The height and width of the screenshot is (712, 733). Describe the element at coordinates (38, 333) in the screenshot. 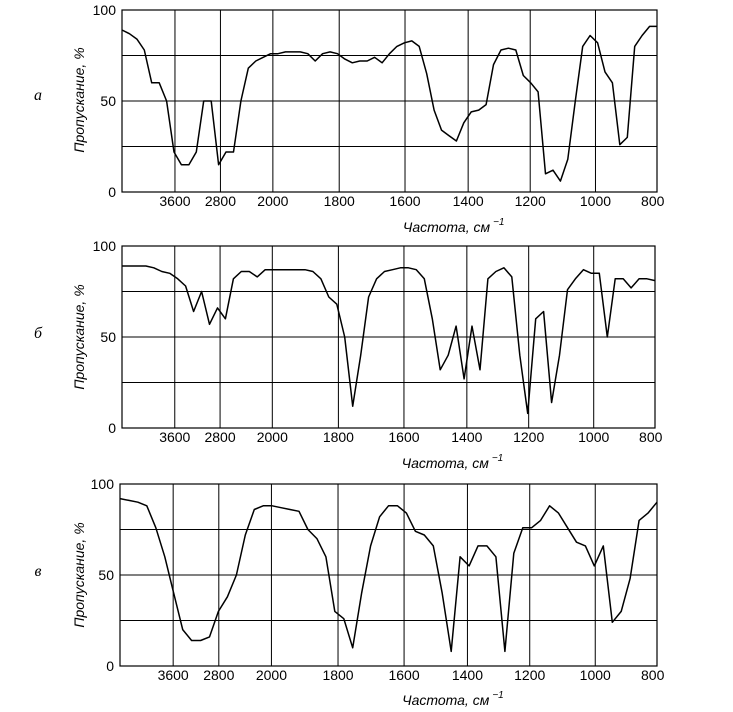

I see `panel-letter: б` at that location.